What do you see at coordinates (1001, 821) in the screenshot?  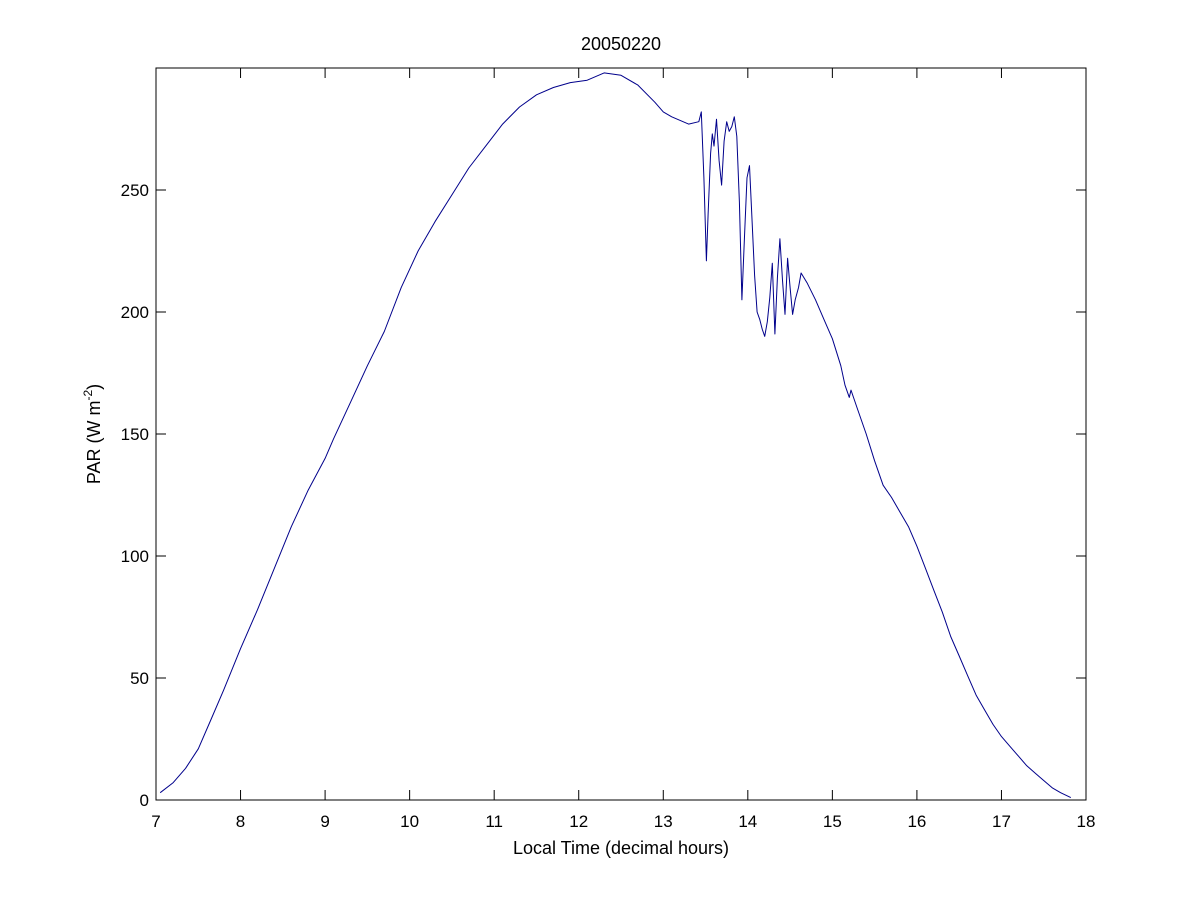 I see `x-tick-label: 17` at bounding box center [1001, 821].